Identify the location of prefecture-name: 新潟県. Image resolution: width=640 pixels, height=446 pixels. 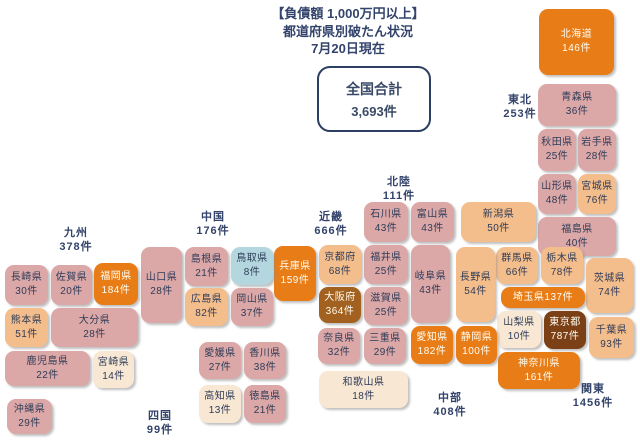
(498, 214).